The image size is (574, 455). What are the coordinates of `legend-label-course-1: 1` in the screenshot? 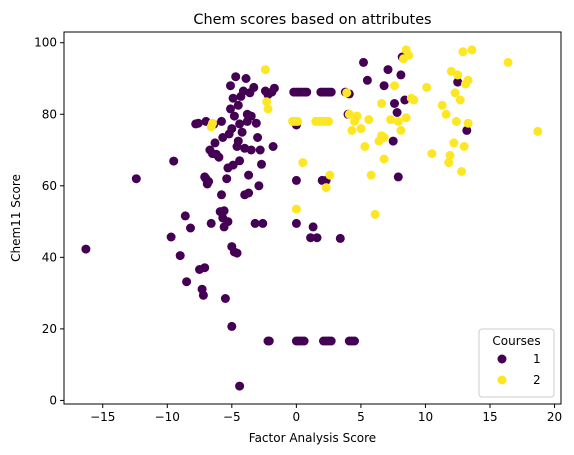 It's located at (537, 359).